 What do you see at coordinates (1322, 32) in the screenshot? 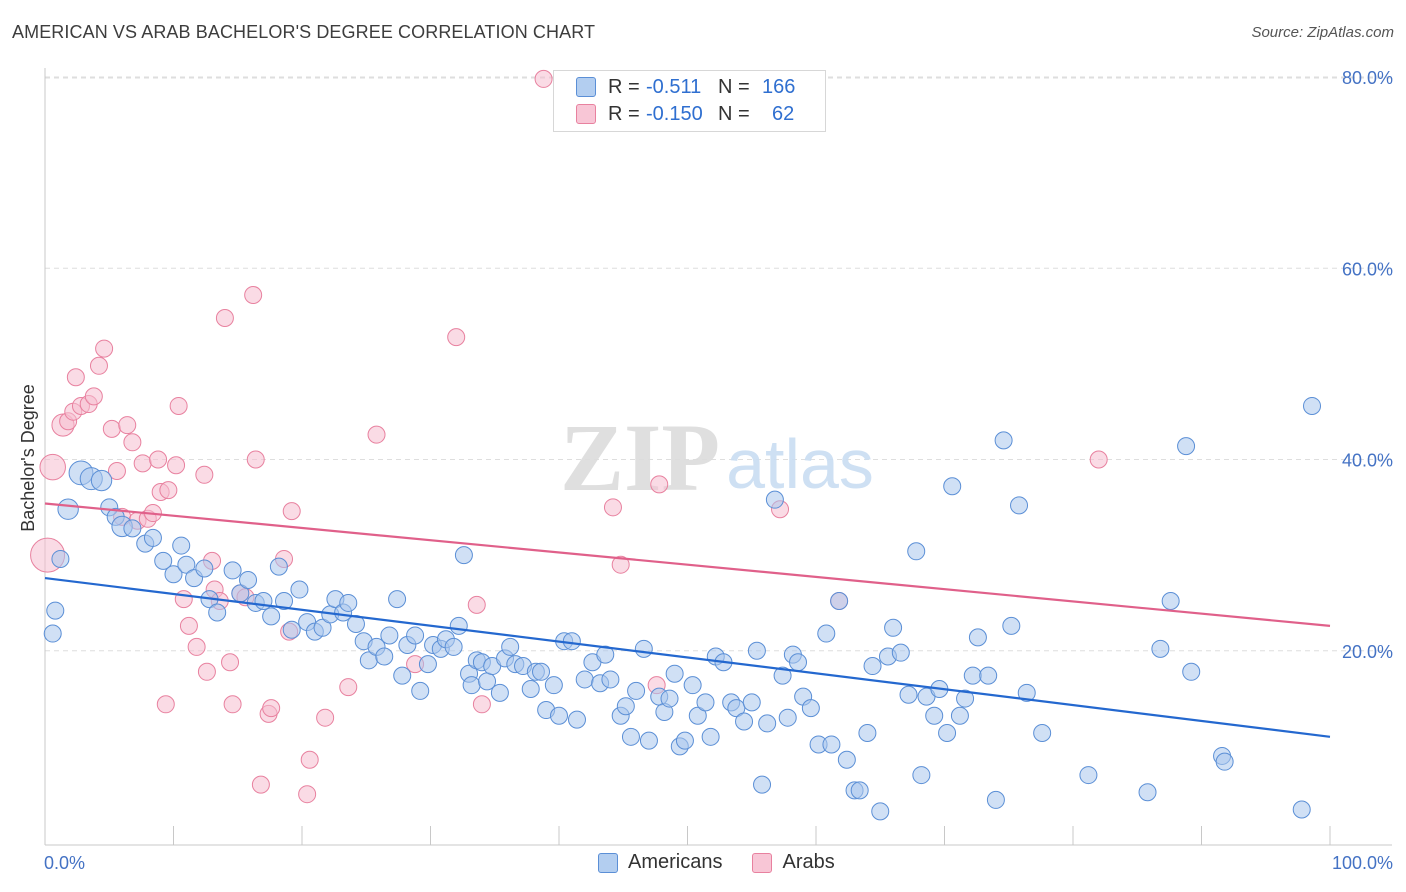
I see `source-credit: Source: ZipAtlas.com` at bounding box center [1322, 32].